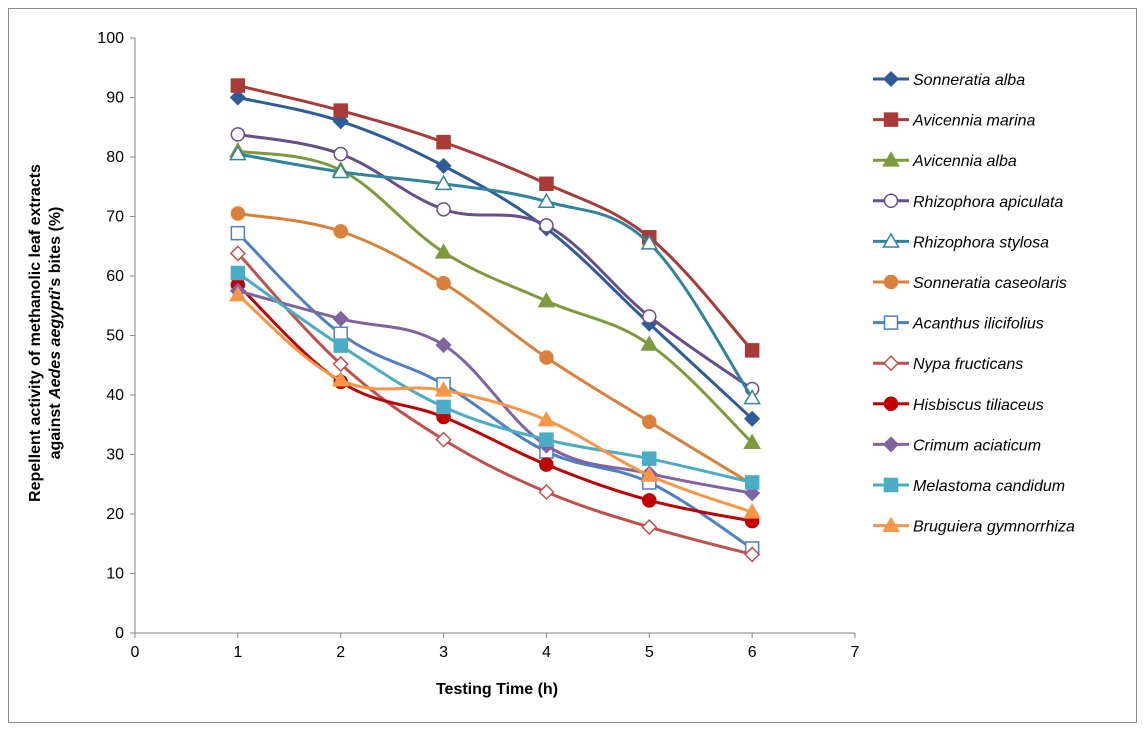  What do you see at coordinates (119, 633) in the screenshot?
I see `y-tick-label: 0` at bounding box center [119, 633].